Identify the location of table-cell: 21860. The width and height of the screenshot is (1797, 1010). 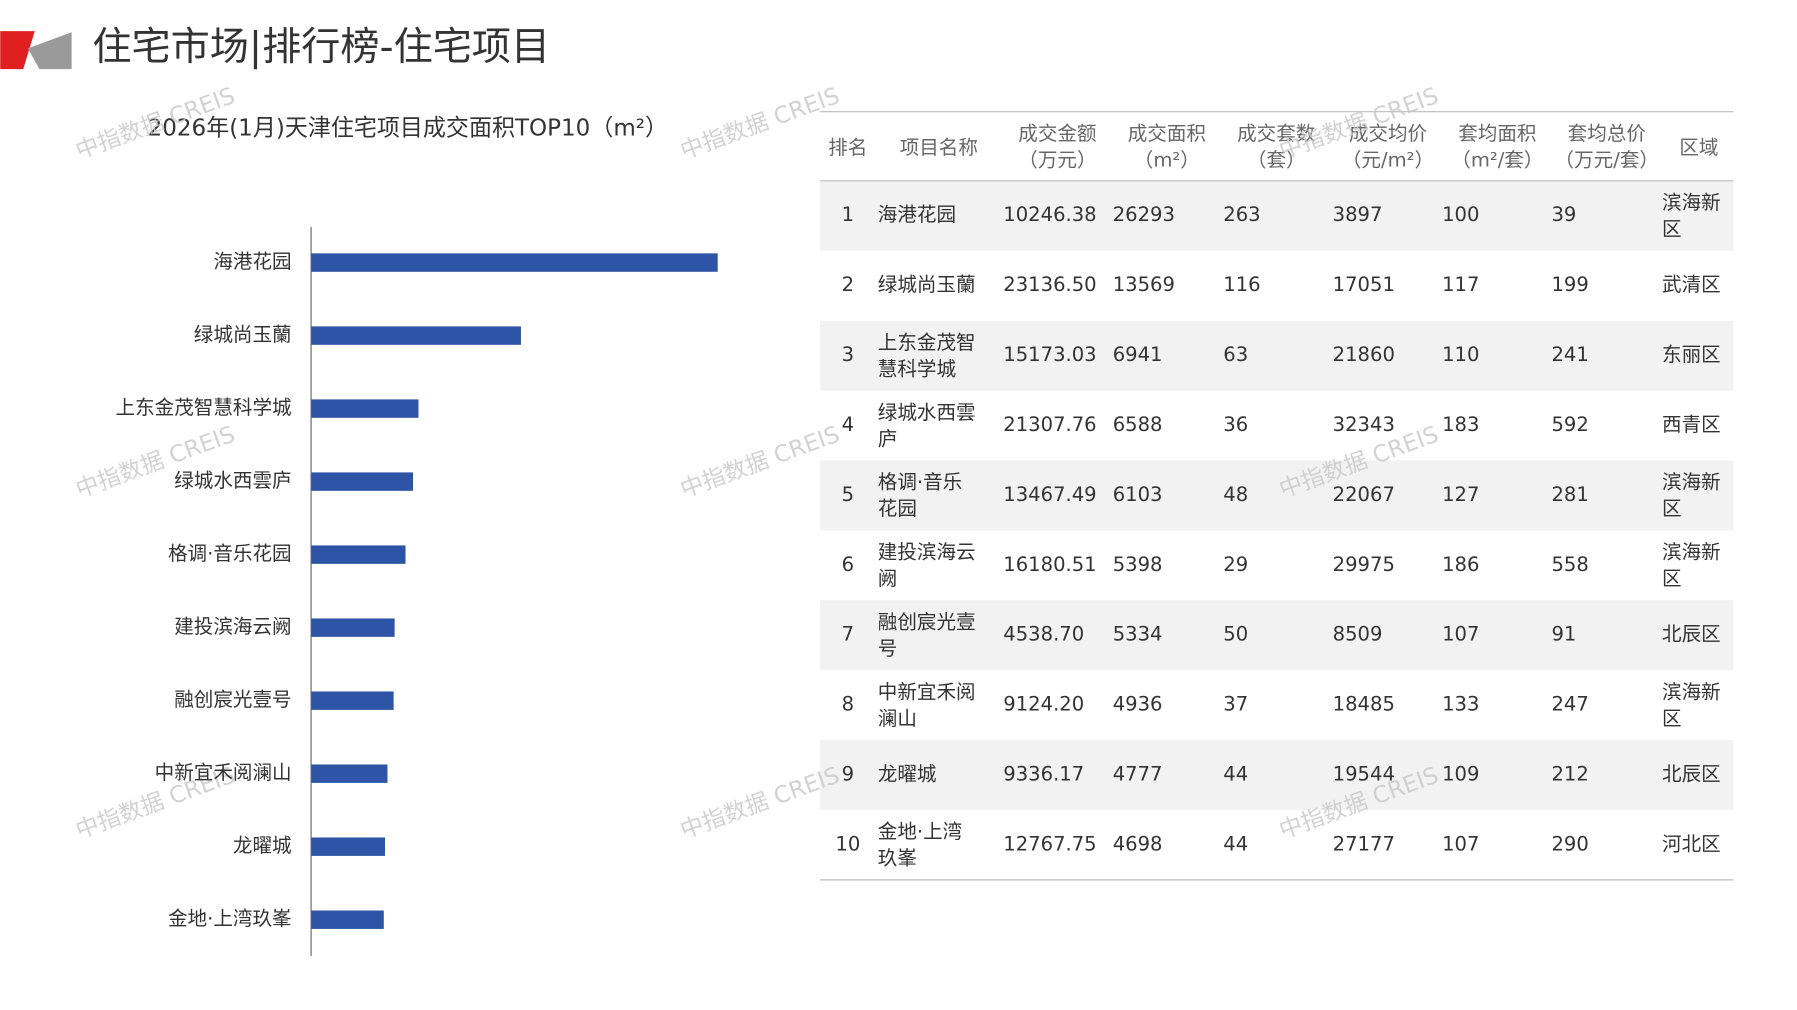
(1364, 354).